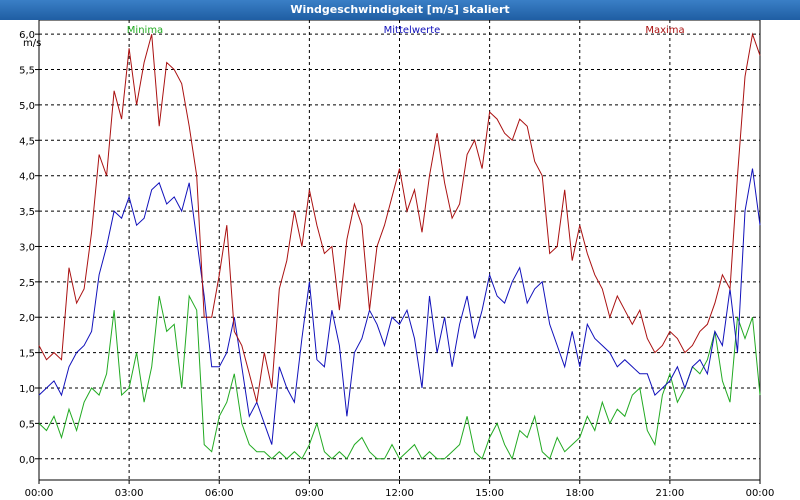 The image size is (800, 500). Describe the element at coordinates (27, 177) in the screenshot. I see `y-tick-label: 4,0` at that location.